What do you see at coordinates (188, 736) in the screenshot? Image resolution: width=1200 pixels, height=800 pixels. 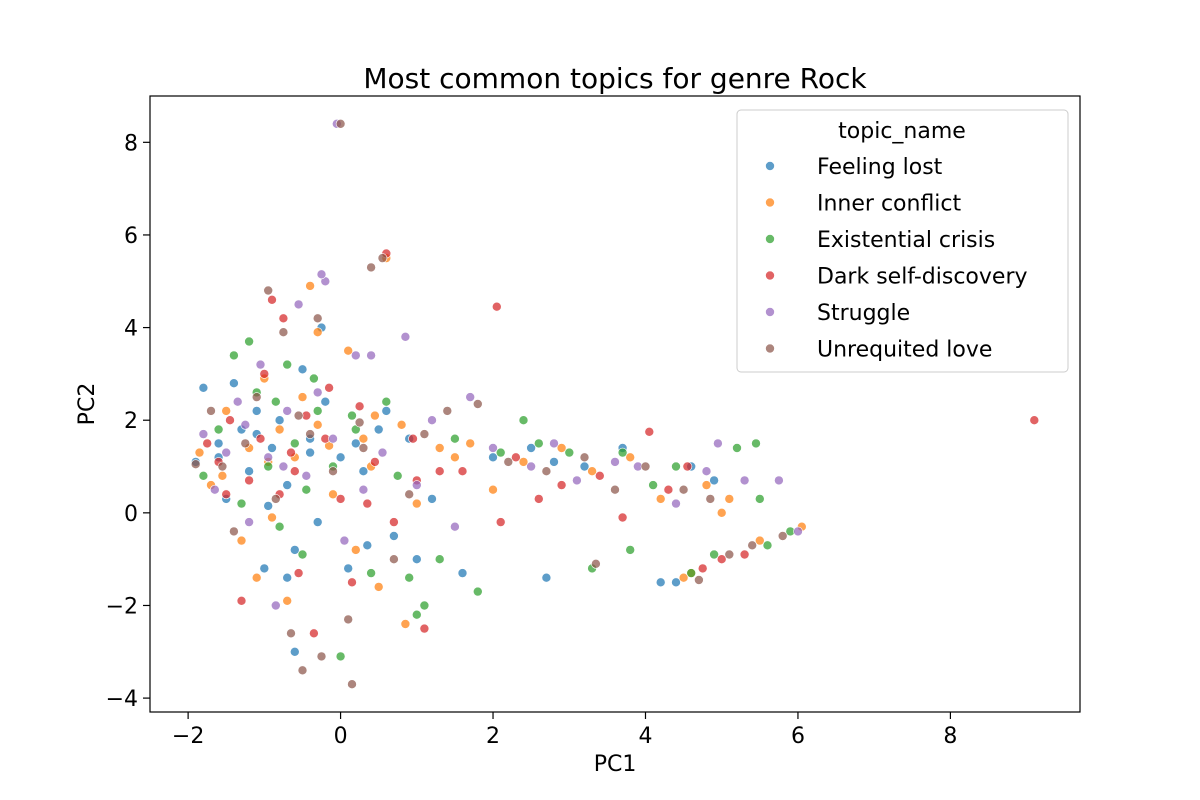 I see `x-tick-label: −2` at bounding box center [188, 736].